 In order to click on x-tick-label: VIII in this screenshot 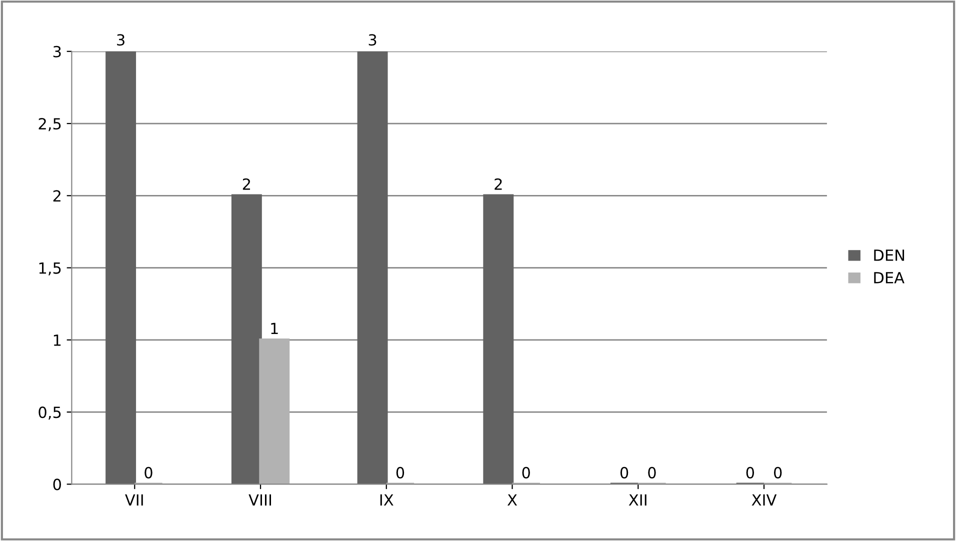, I will do `click(259, 500)`.